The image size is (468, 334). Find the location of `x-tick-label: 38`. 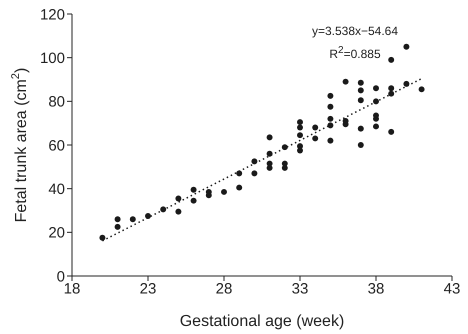

x-tick-label: 38 is located at coordinates (376, 289).